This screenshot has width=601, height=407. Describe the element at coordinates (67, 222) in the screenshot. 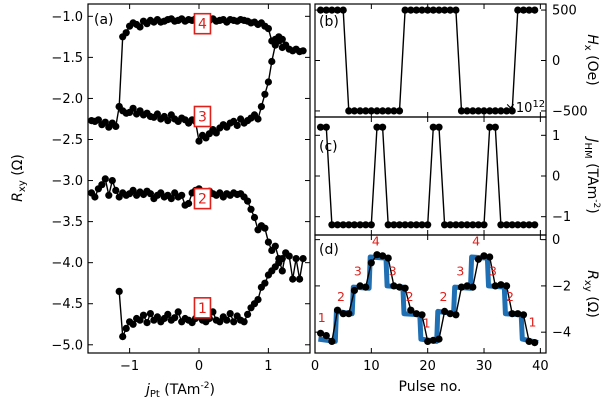

I see `panel-a-ytick-label: −3.5` at that location.